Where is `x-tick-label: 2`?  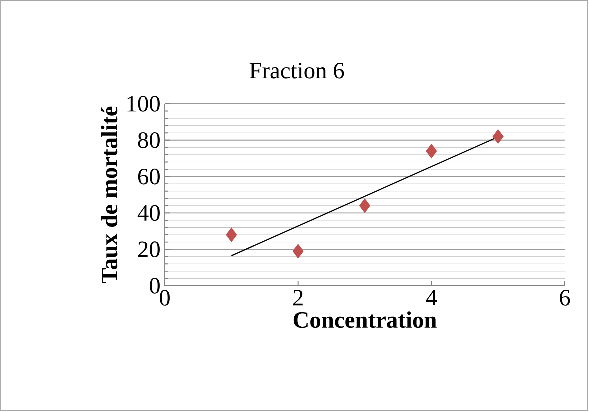
x-tick-label: 2 is located at coordinates (298, 298).